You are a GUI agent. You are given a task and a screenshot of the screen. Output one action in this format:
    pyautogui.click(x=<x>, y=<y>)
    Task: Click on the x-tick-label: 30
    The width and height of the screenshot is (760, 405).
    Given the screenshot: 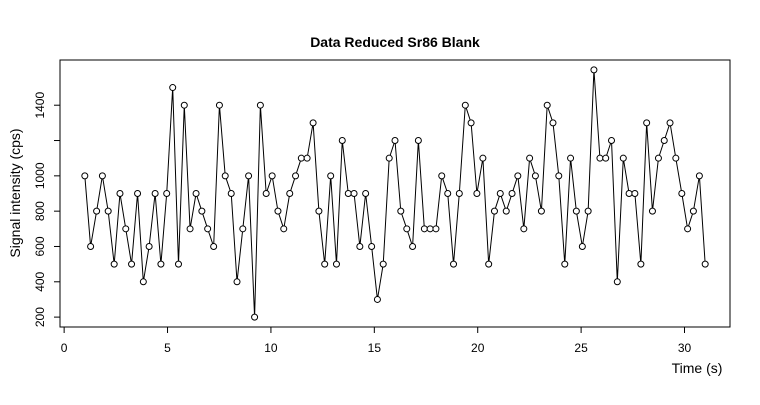 What is the action you would take?
    pyautogui.click(x=685, y=348)
    